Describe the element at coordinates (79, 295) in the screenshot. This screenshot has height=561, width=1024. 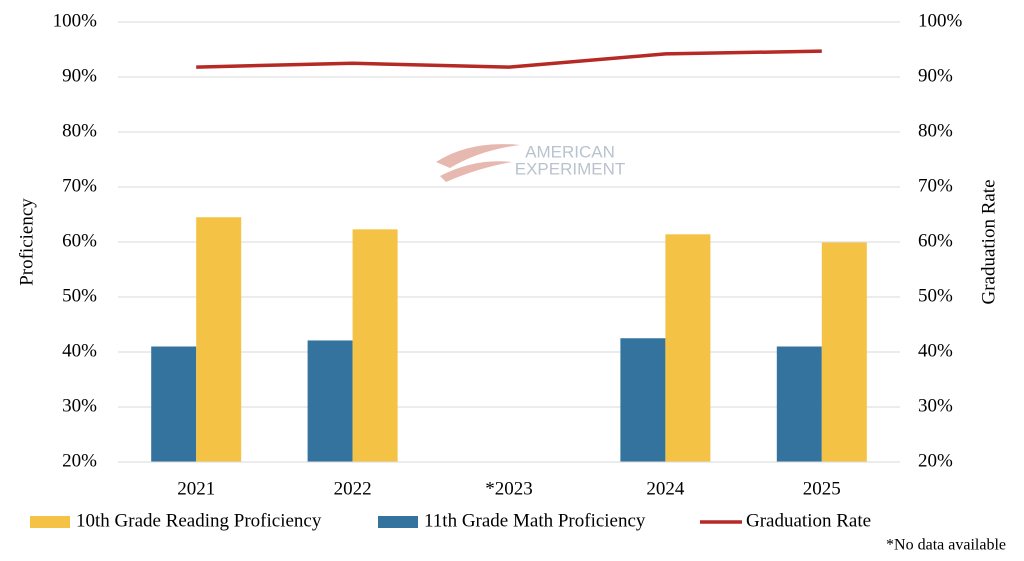
I see `y-tick-label: 50%` at that location.